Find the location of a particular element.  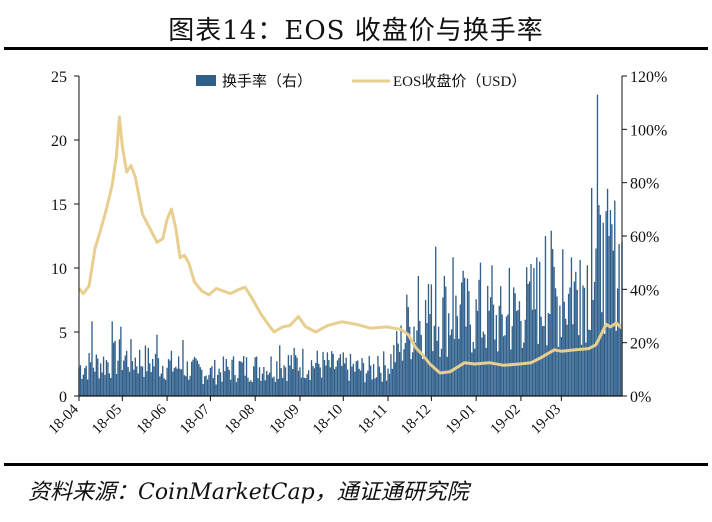

x-tick-label: 19-01 is located at coordinates (461, 420).